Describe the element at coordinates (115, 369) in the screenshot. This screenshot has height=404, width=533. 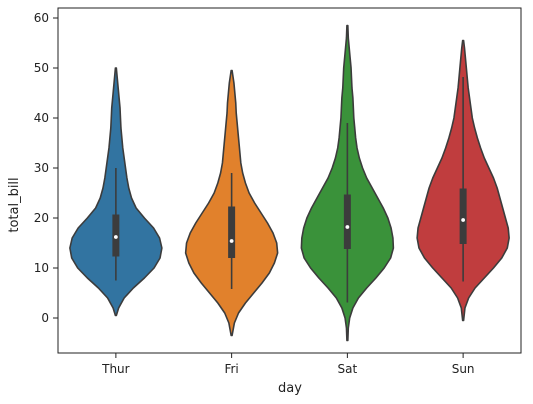
I see `x-tick-label: Thur` at that location.